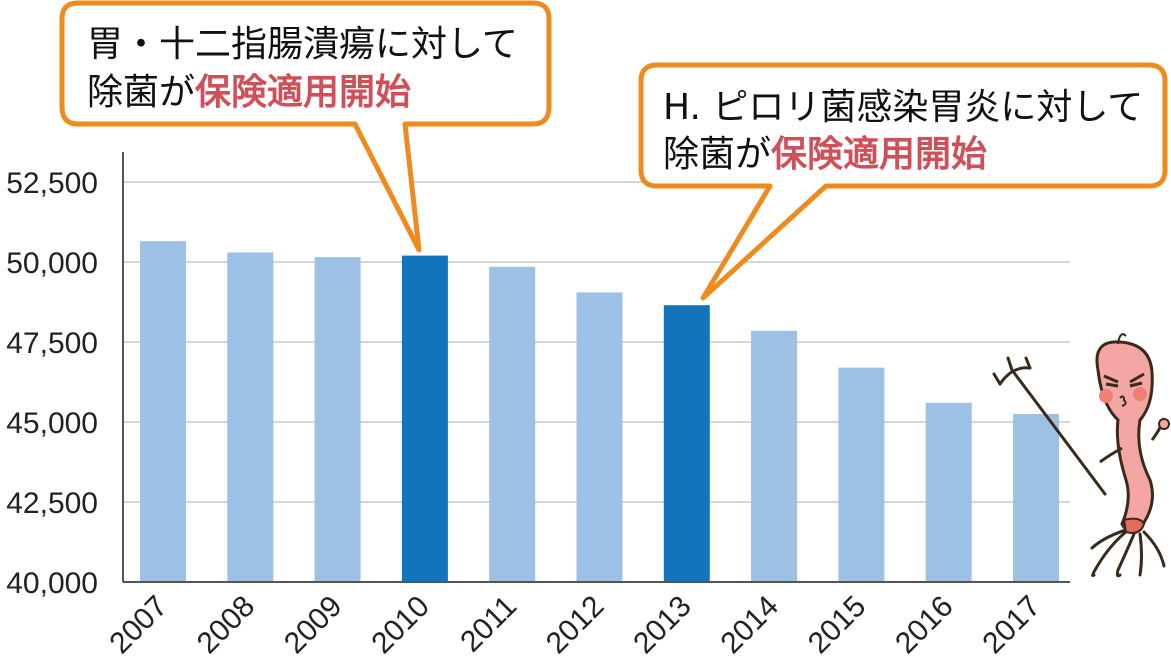 Image resolution: width=1171 pixels, height=668 pixels. Describe the element at coordinates (52, 343) in the screenshot. I see `y-tick-label: 47,500` at that location.